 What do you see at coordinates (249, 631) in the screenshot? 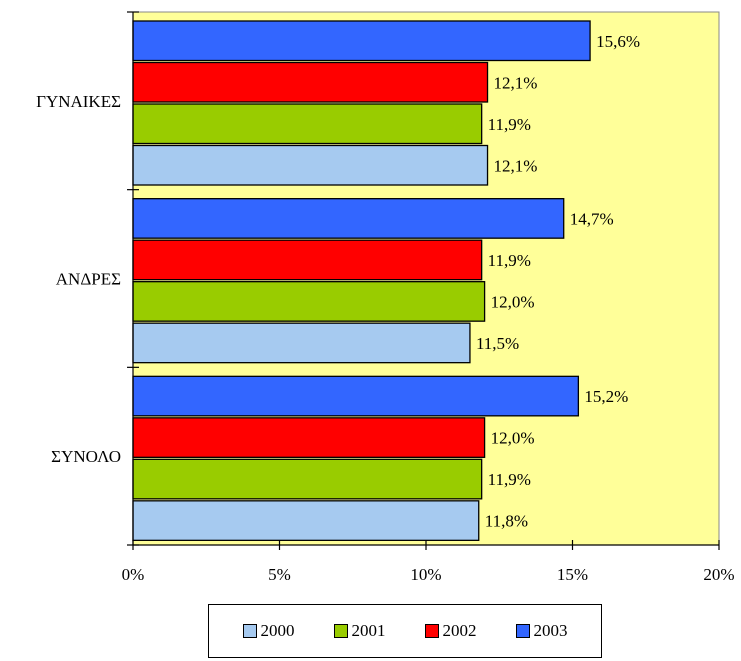
I see `legend-swatch-2000` at bounding box center [249, 631].